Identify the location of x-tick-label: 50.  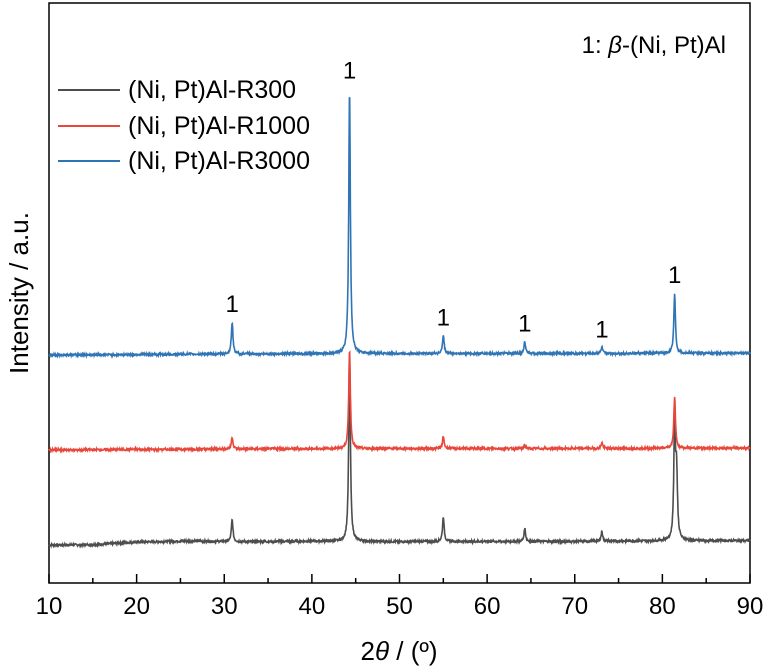
(399, 606).